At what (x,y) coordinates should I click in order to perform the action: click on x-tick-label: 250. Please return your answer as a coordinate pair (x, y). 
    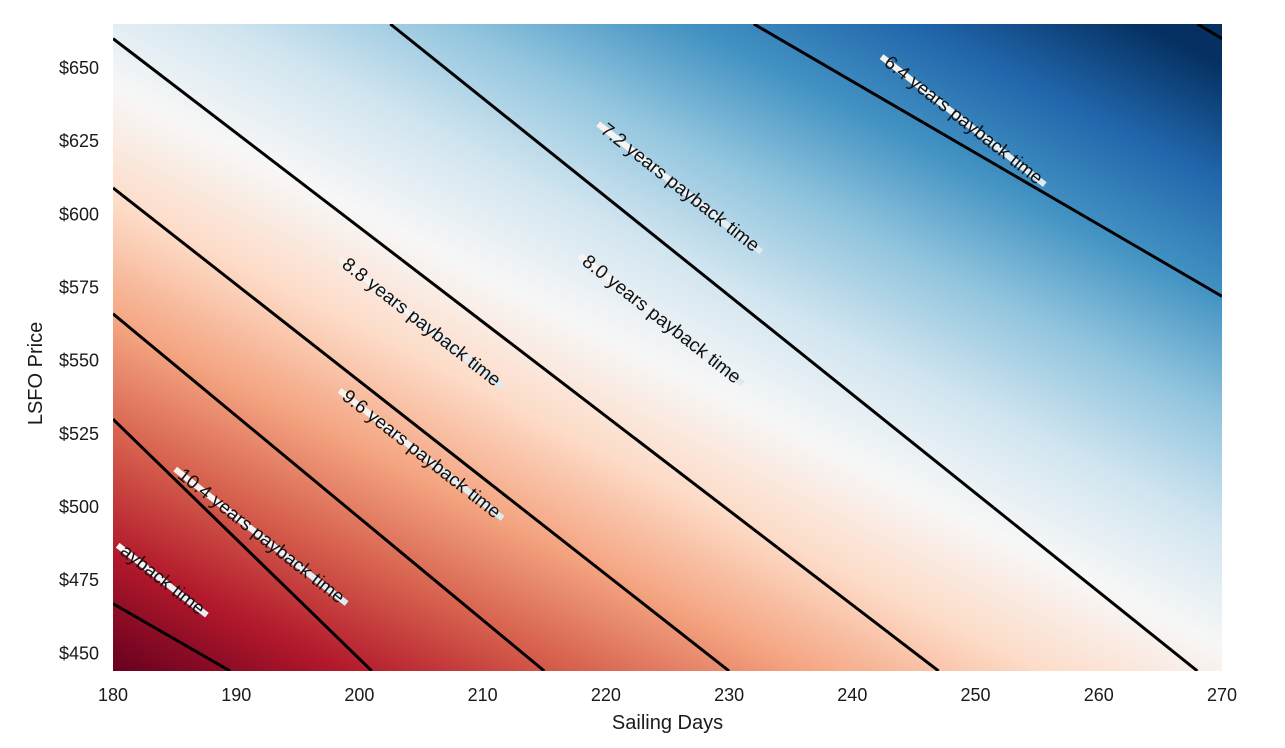
    Looking at the image, I should click on (976, 695).